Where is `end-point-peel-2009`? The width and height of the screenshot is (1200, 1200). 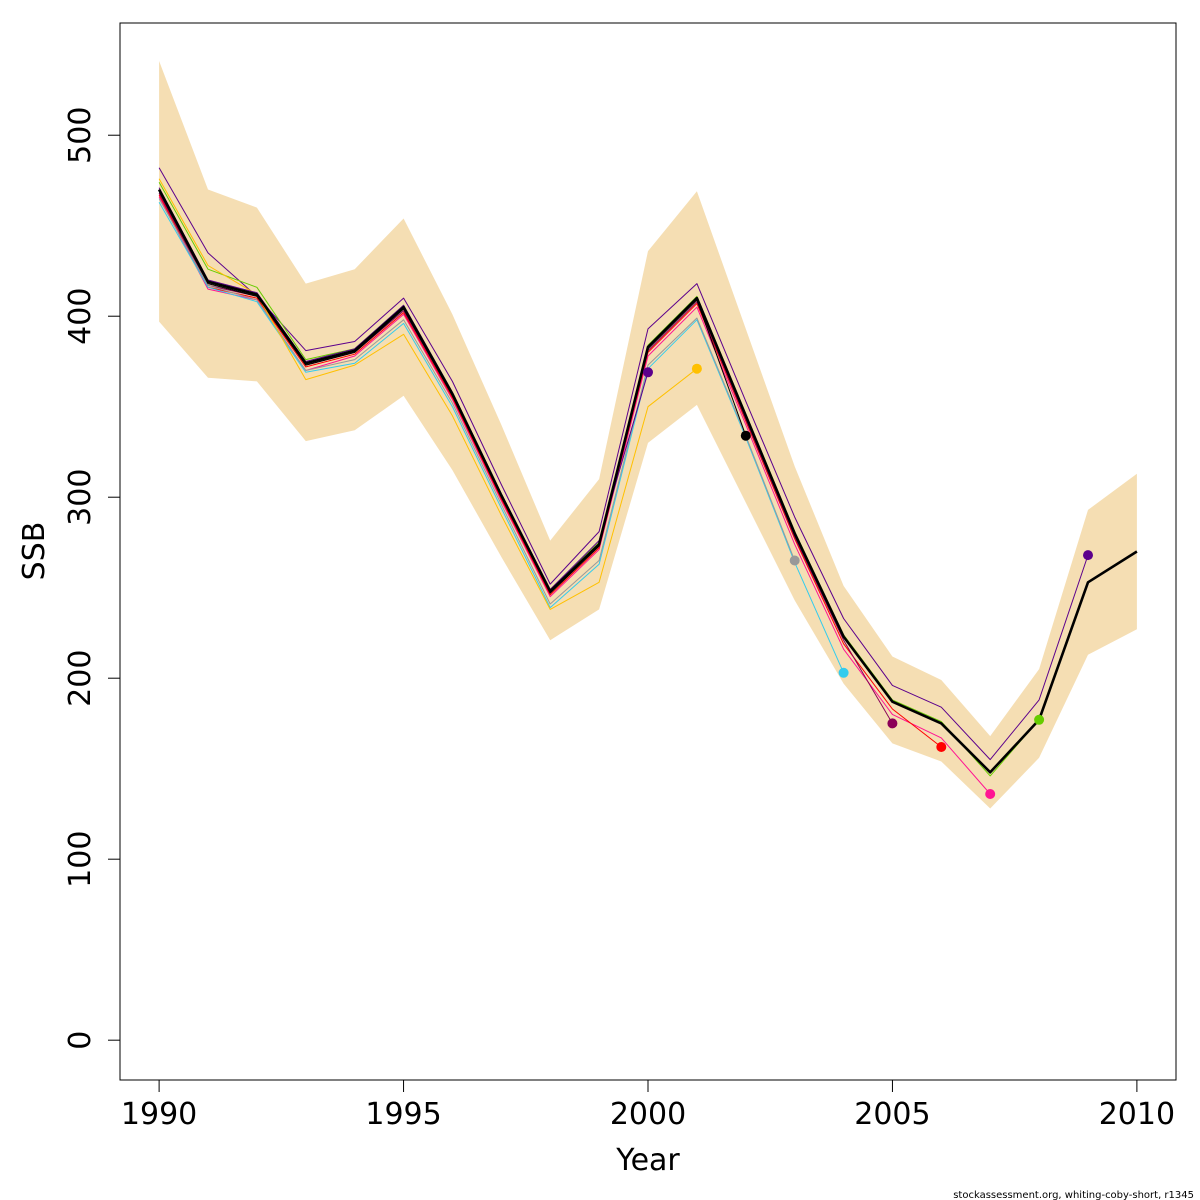
end-point-peel-2009 is located at coordinates (1088, 555).